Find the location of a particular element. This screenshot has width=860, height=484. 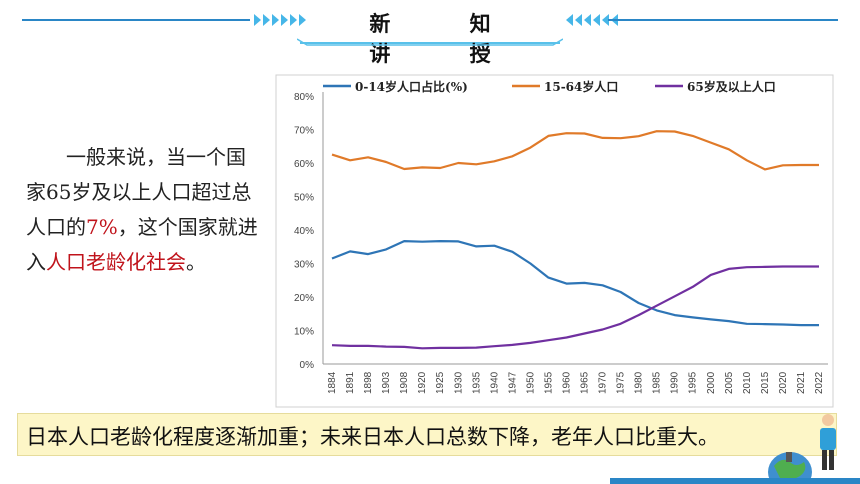

x-tick-label: 2015 is located at coordinates (765, 382).